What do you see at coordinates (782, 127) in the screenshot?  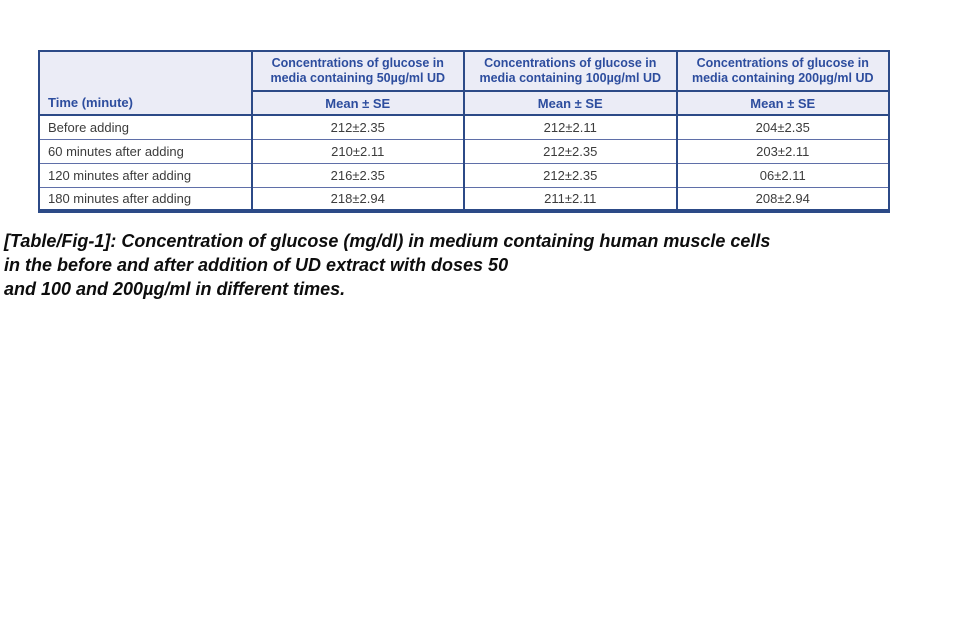 I see `cell-value-200: 204±2.35` at bounding box center [782, 127].